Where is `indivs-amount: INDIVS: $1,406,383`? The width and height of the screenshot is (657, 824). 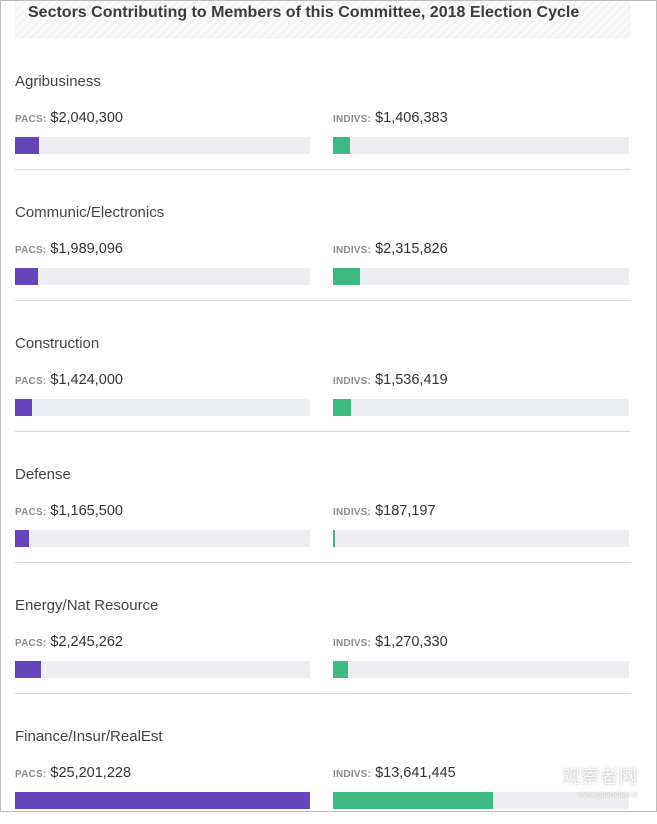
indivs-amount: INDIVS: $1,406,383 is located at coordinates (390, 118).